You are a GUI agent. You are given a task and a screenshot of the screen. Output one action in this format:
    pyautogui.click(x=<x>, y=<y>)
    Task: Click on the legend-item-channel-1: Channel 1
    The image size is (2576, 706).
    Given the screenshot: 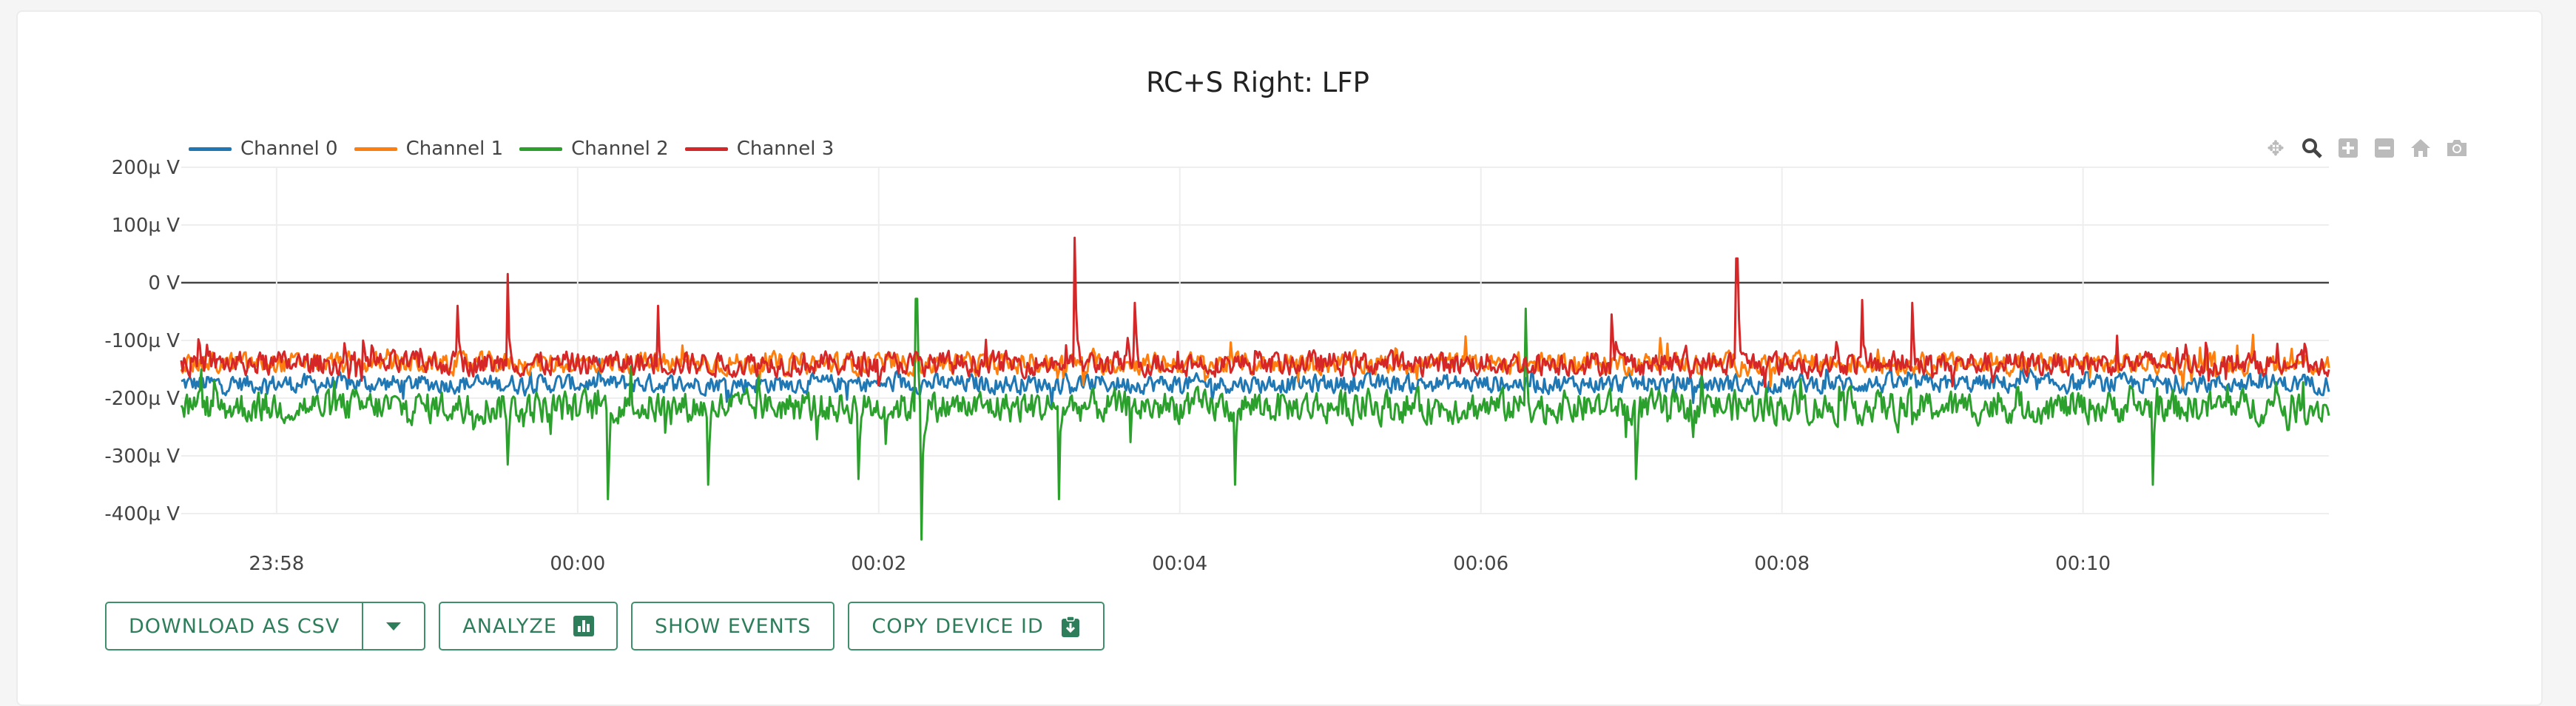 What is the action you would take?
    pyautogui.click(x=429, y=149)
    